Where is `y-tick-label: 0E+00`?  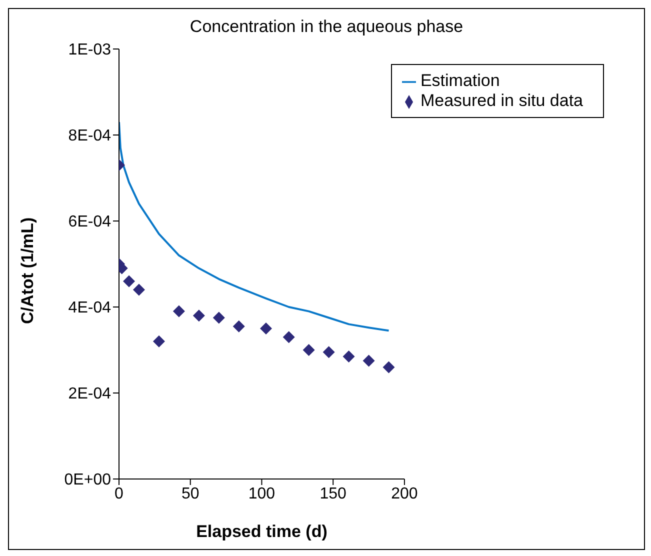
y-tick-label: 0E+00 is located at coordinates (88, 480).